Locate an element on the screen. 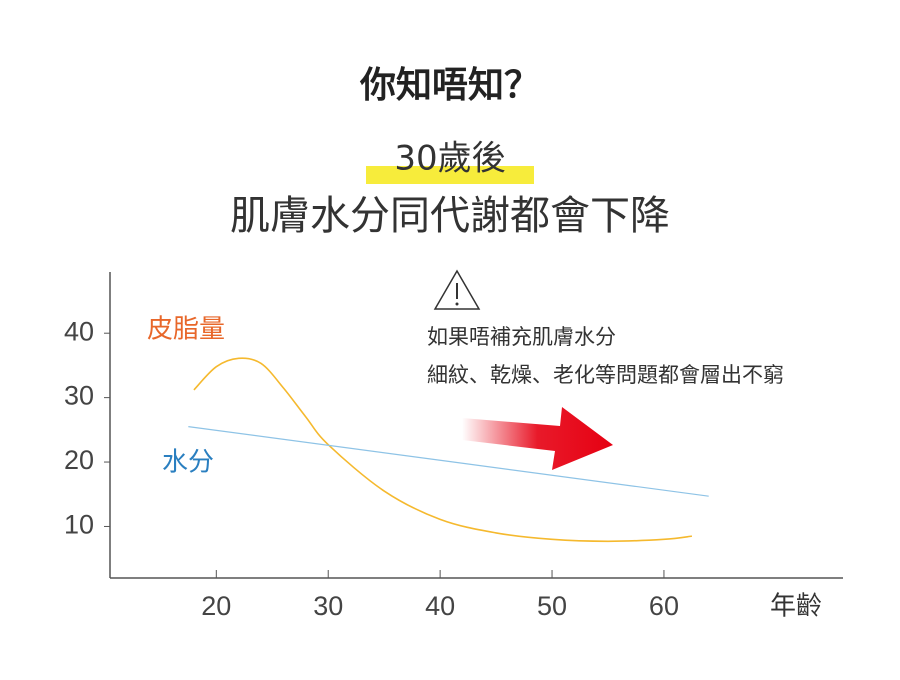 The height and width of the screenshot is (680, 900). x-tick-label: 30 is located at coordinates (328, 606).